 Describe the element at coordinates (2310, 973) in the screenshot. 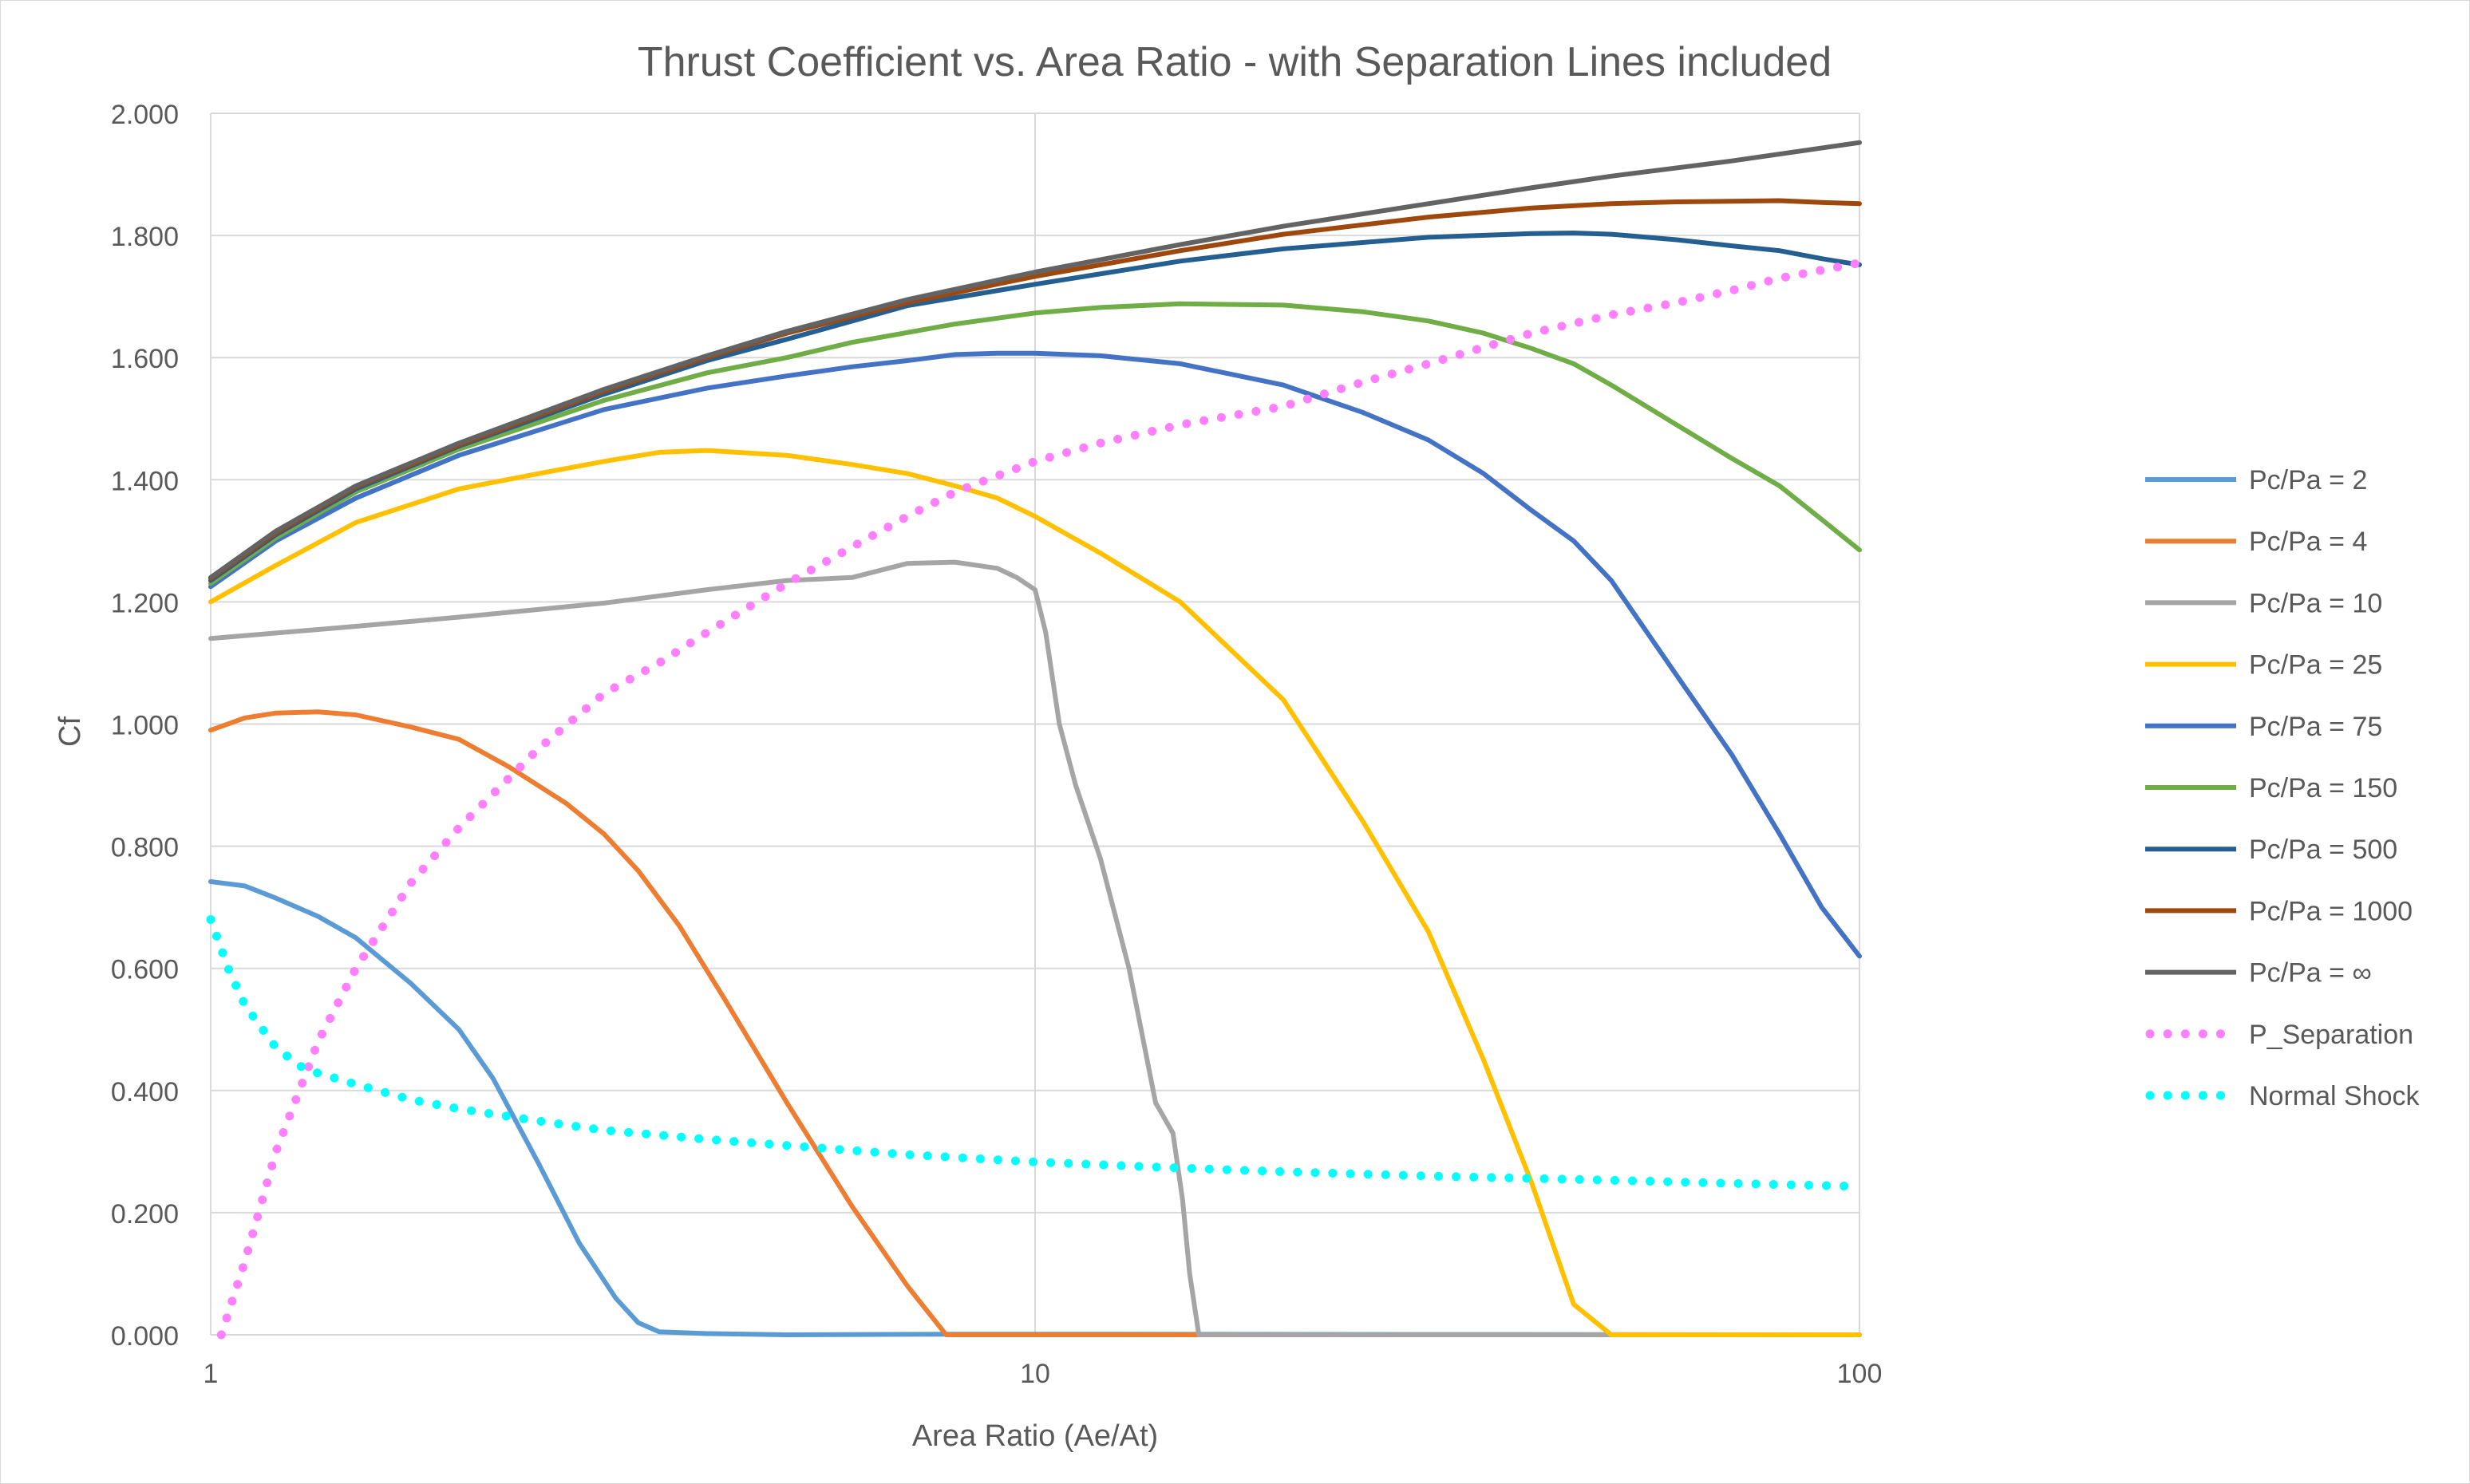

I see `legend-label-9: Pc/Pa = ∞` at that location.